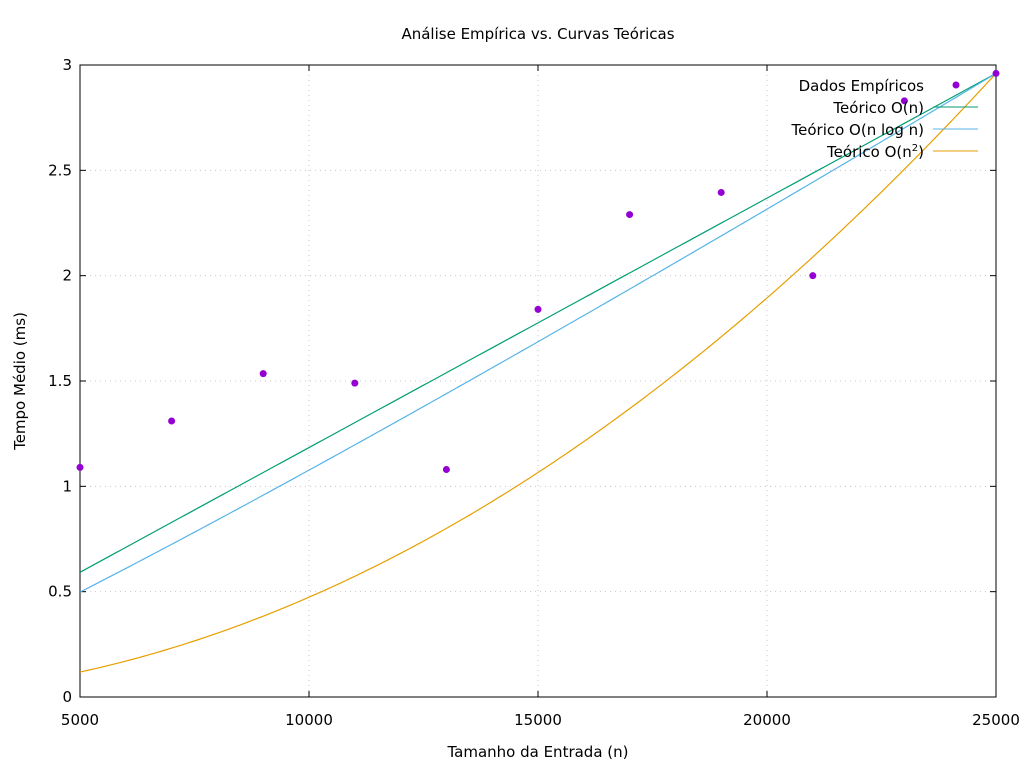 The height and width of the screenshot is (768, 1024). I want to click on y-tick-label: 2, so click(67, 276).